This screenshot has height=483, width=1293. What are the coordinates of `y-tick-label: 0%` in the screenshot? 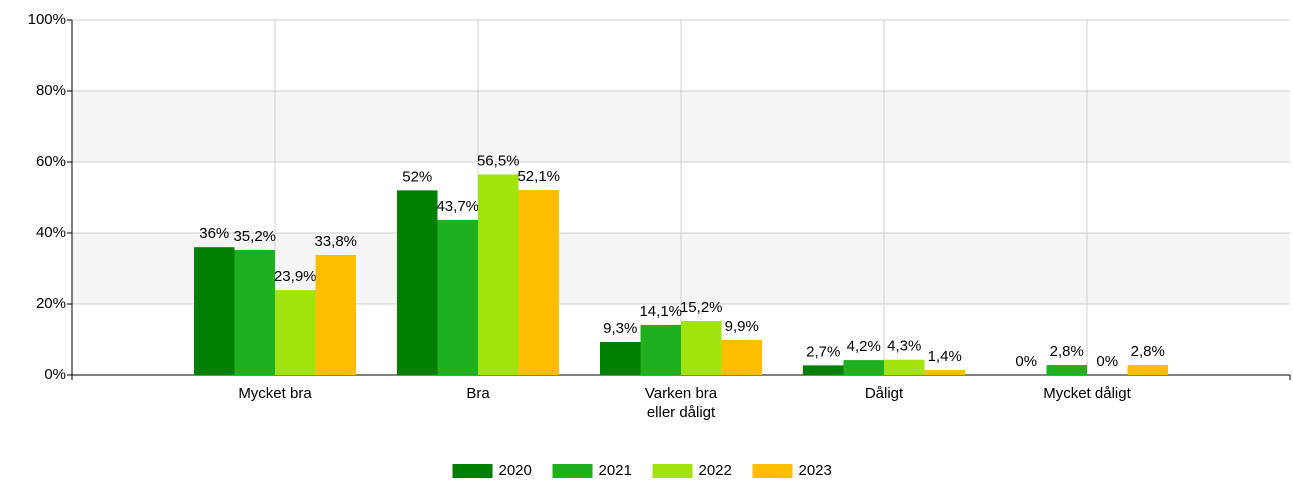 It's located at (55, 374).